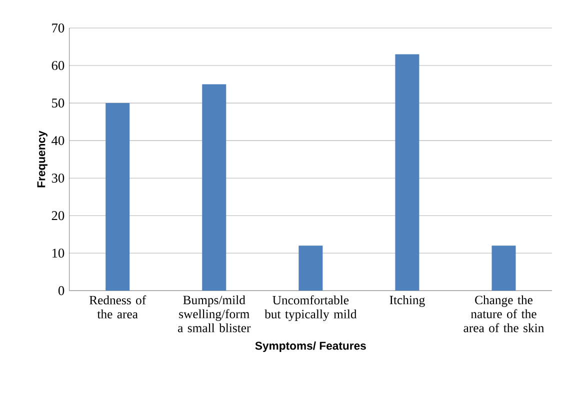  What do you see at coordinates (504, 313) in the screenshot?
I see `x-tick-label: Change the nature of the area of the skin` at bounding box center [504, 313].